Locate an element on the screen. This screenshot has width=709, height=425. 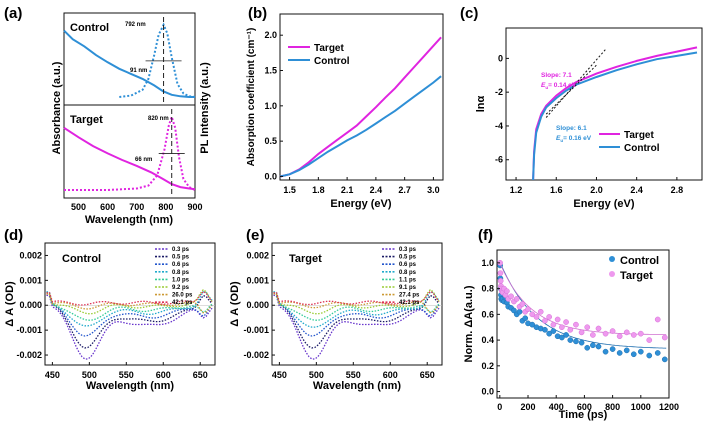
f-legend-target-marker is located at coordinates (612, 274).